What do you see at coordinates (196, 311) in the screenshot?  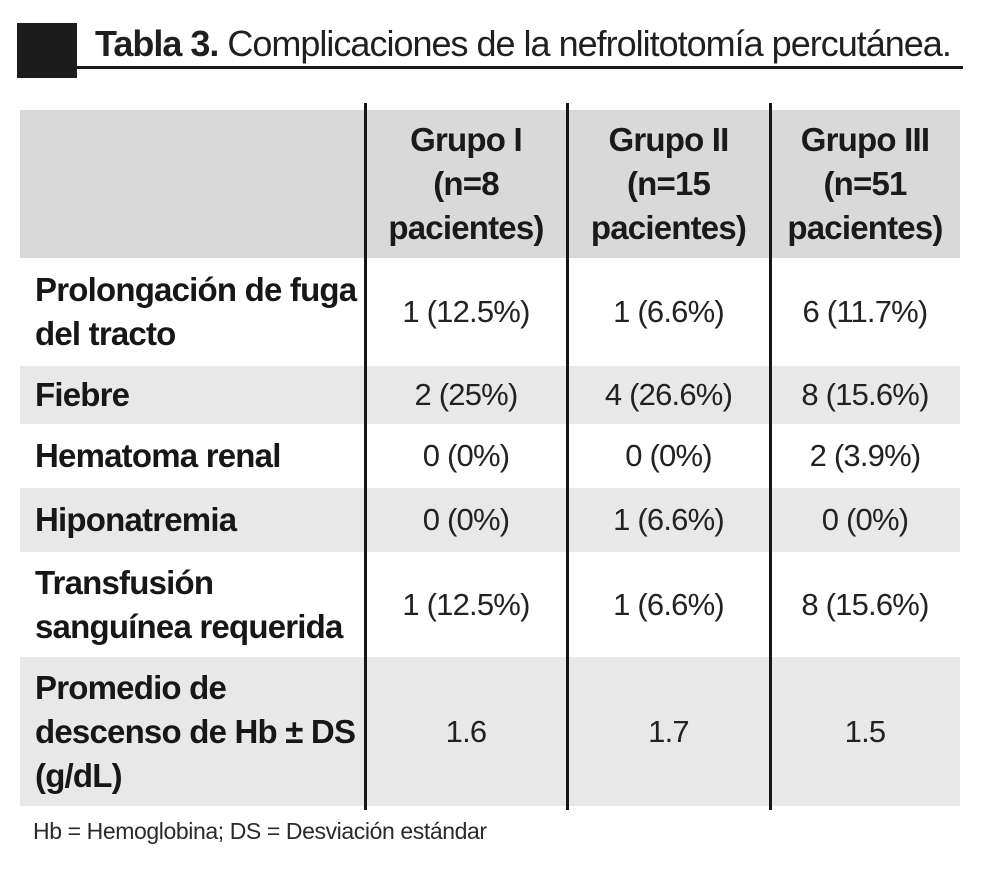 I see `row-label: Prolongación de fuga del tracto` at bounding box center [196, 311].